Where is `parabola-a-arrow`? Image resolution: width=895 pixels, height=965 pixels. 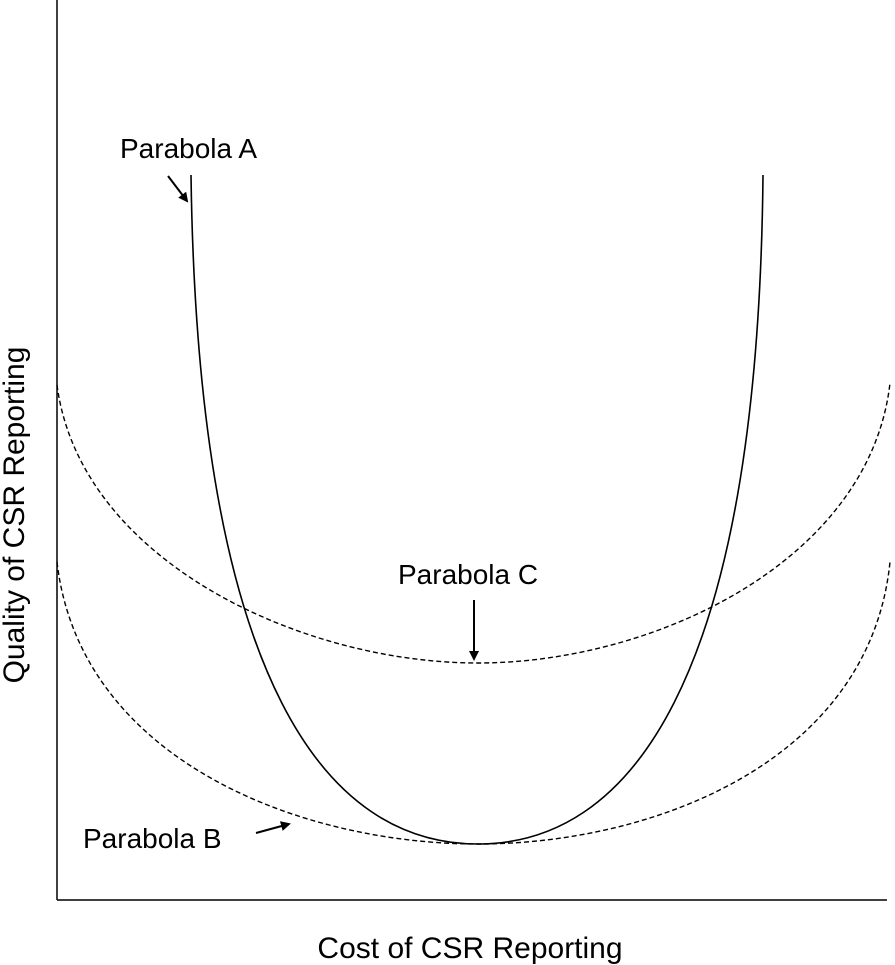
parabola-a-arrow is located at coordinates (178, 189).